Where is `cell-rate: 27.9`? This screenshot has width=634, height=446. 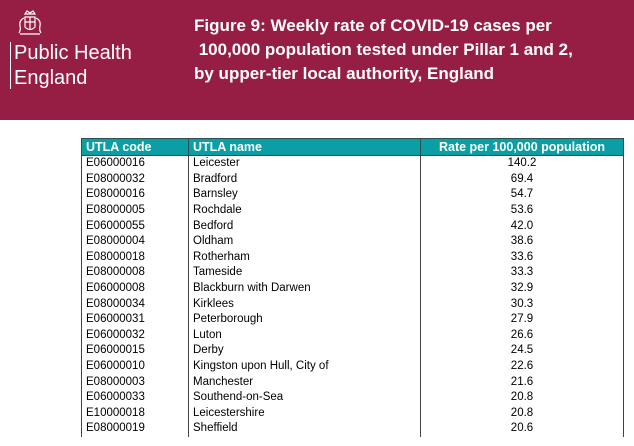 cell-rate: 27.9 is located at coordinates (522, 319).